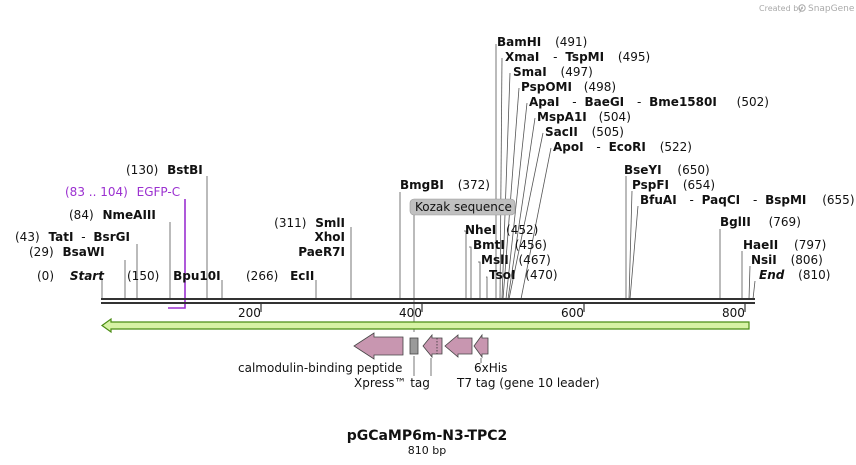 This screenshot has width=856, height=465. Describe the element at coordinates (427, 436) in the screenshot. I see `map-title: pGCaMP6m-N3-TPC2` at that location.